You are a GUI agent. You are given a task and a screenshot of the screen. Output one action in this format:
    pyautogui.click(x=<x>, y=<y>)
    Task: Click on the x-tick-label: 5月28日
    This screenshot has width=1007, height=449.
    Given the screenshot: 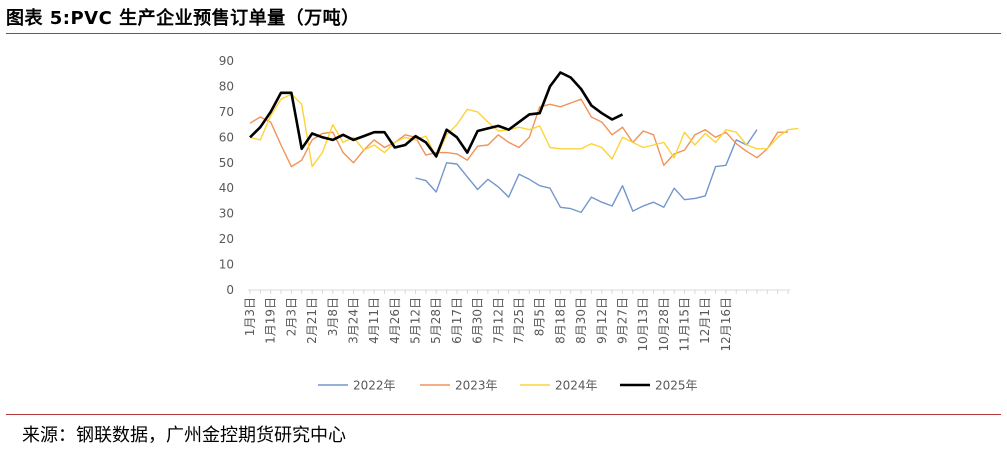 What is the action you would take?
    pyautogui.click(x=436, y=320)
    